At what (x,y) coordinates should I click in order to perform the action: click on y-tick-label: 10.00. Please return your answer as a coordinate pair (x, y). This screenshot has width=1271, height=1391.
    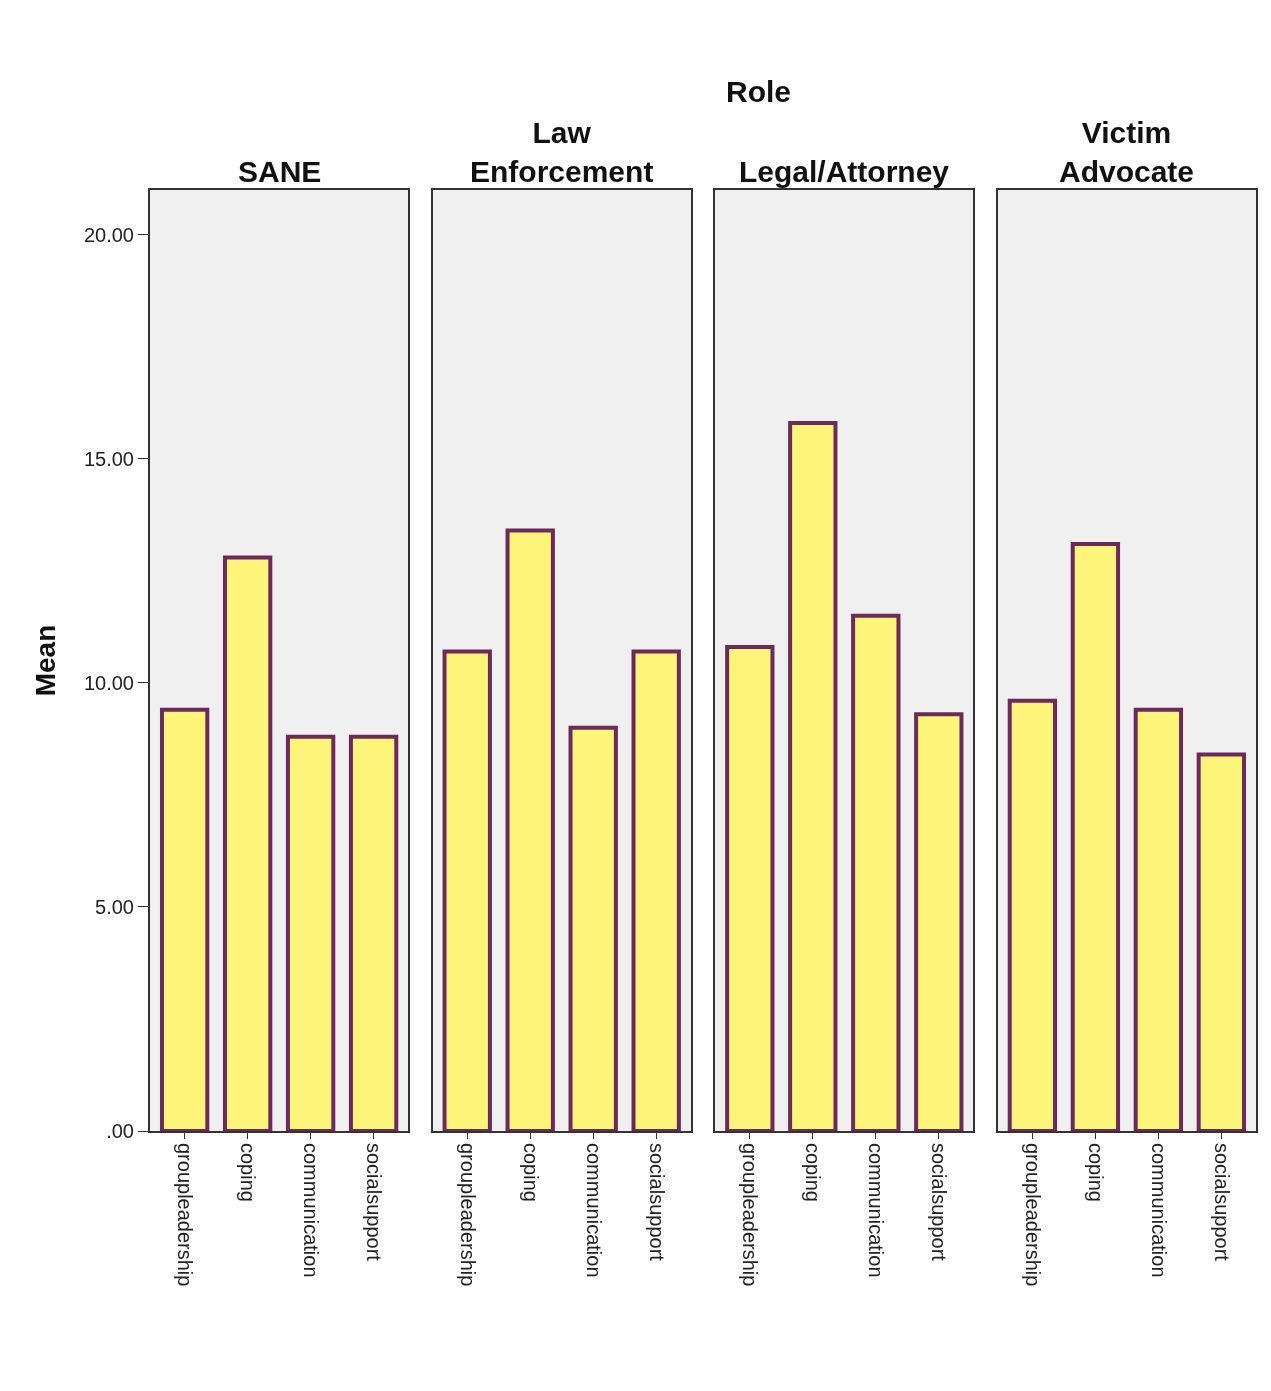
    Looking at the image, I should click on (108, 682).